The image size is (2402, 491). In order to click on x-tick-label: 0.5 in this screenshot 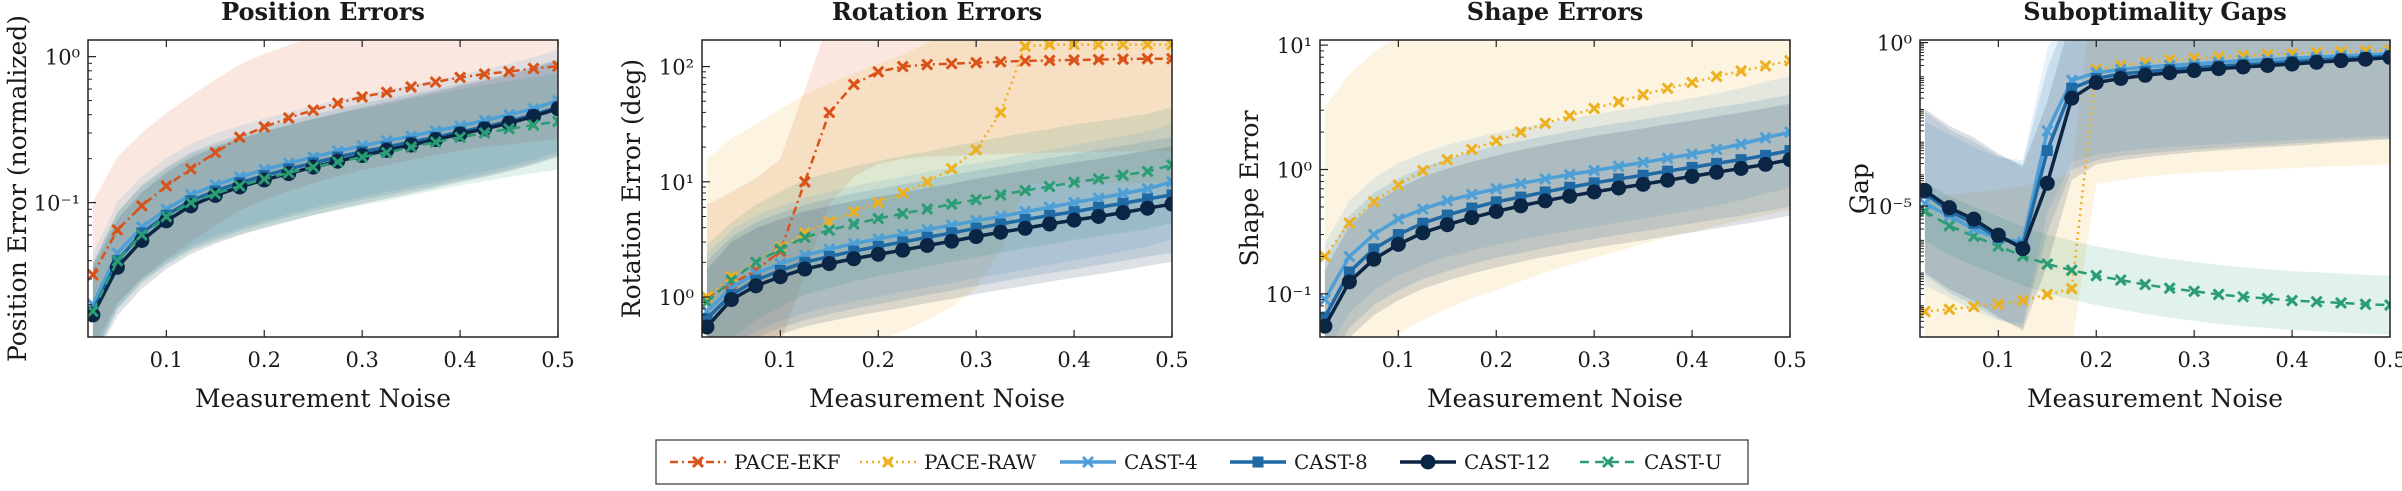, I will do `click(2387, 360)`.